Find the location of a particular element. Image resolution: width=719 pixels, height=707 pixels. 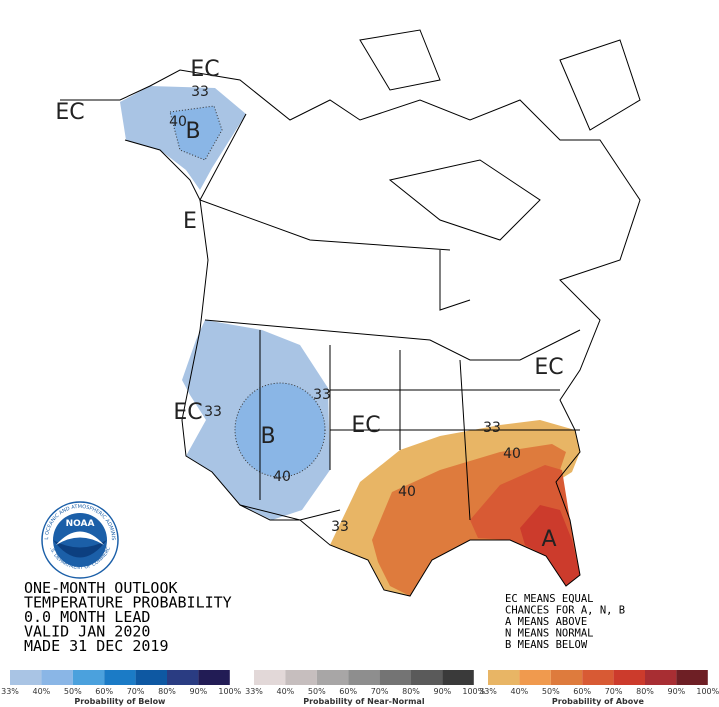

bar-caption: Probability of Below is located at coordinates (120, 701).